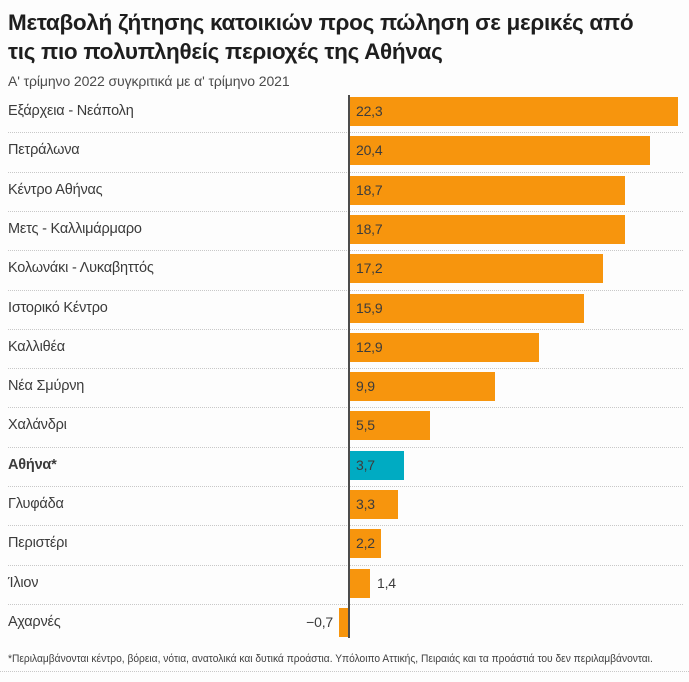 This screenshot has height=682, width=689. I want to click on category-label: Μετς - Καλλιμάρμαρο, so click(75, 228).